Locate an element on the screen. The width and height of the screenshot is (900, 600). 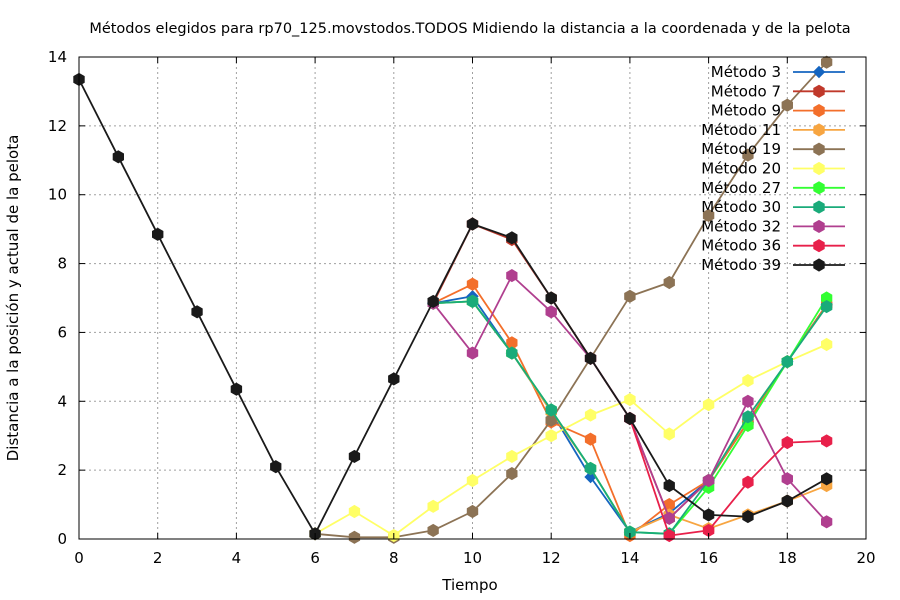
y-tick-label: 2 is located at coordinates (62, 470).